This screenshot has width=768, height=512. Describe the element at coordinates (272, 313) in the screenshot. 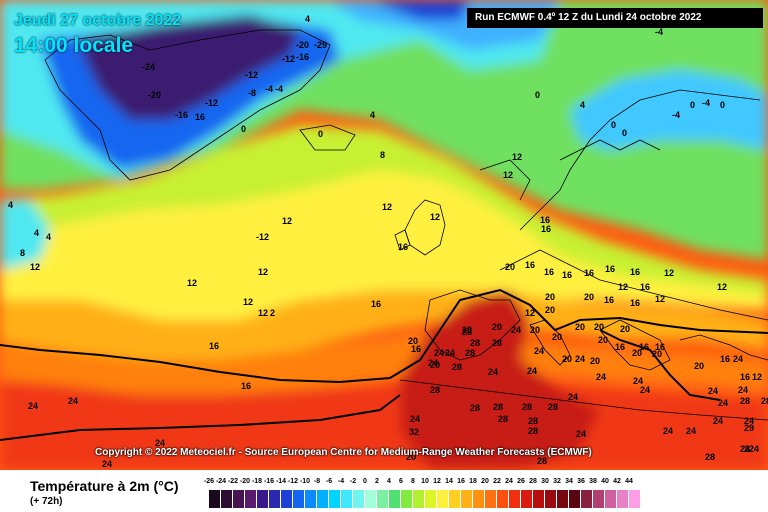

I see `temperature-label: 2` at that location.